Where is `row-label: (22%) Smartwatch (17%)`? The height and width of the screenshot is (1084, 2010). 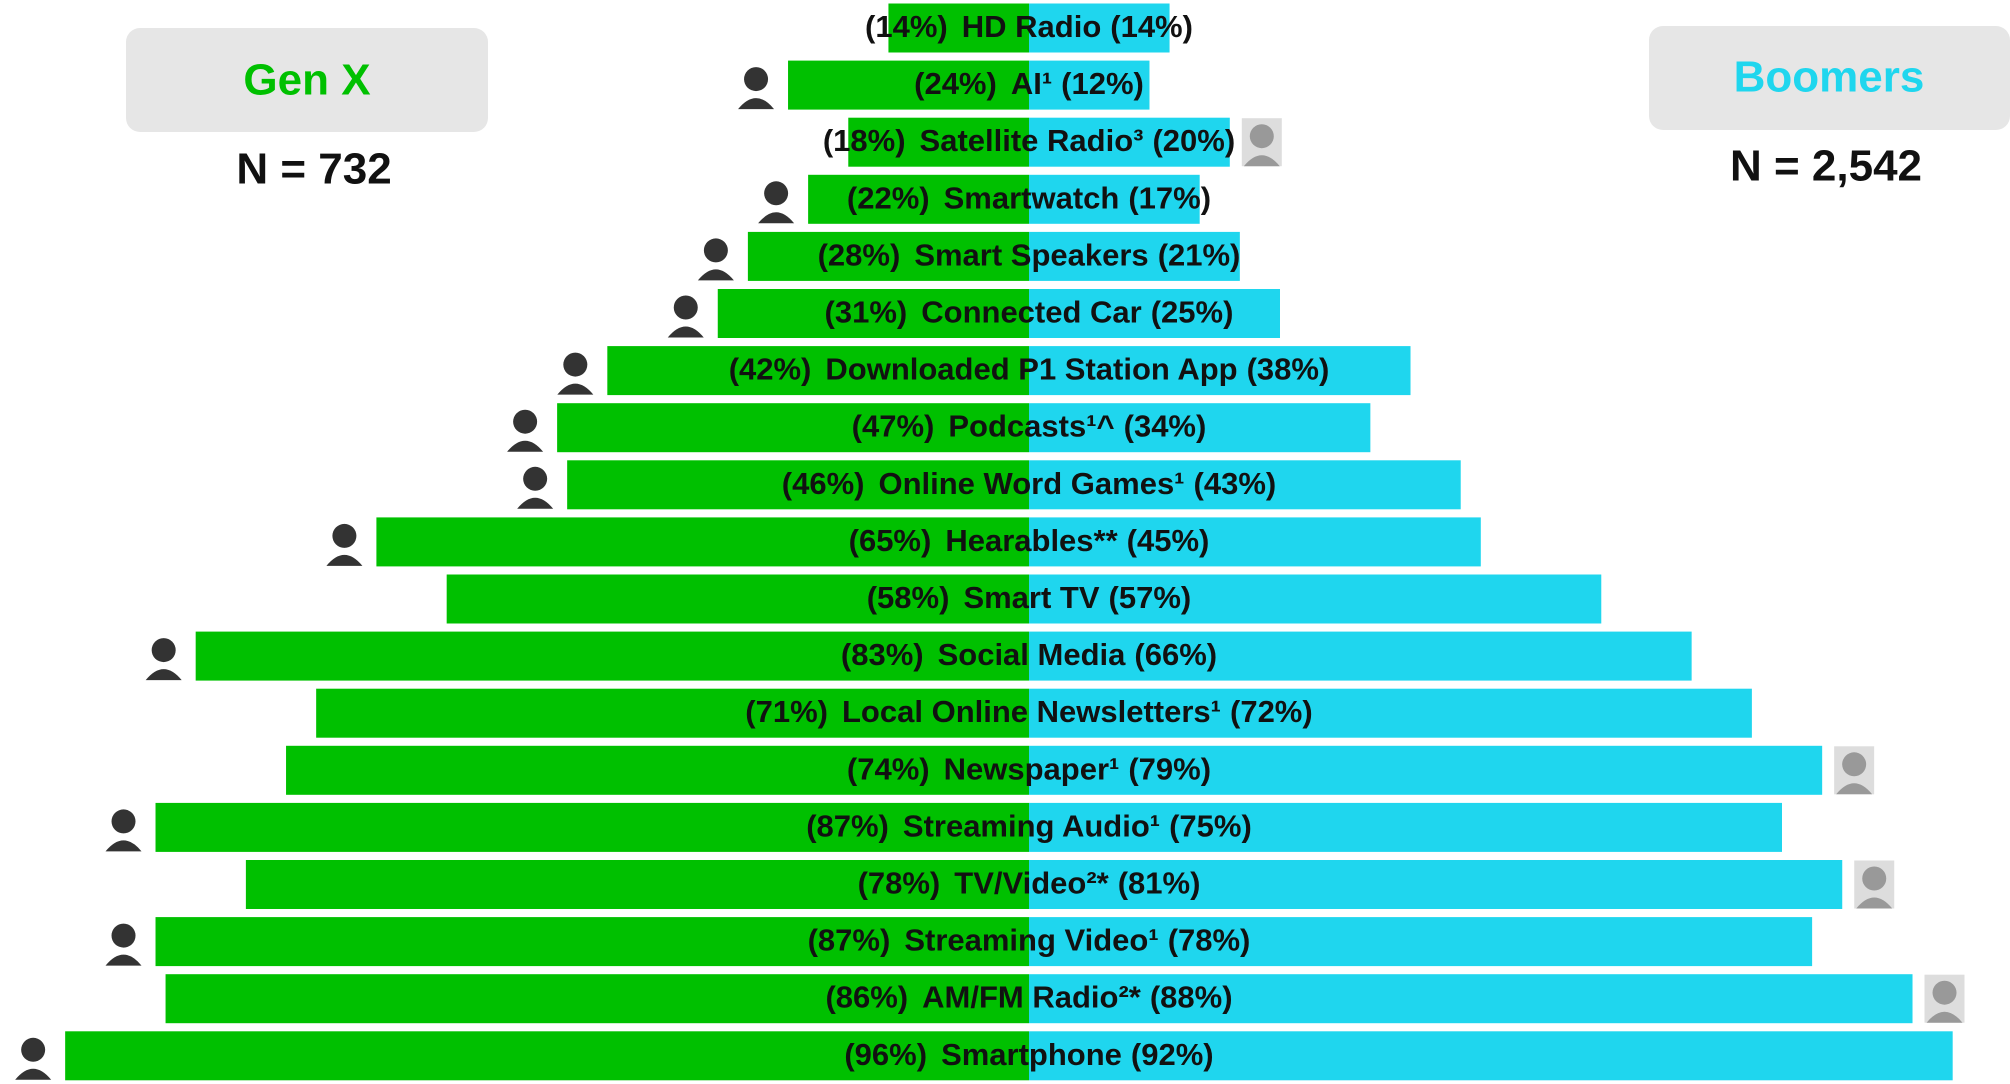 row-label: (22%) Smartwatch (17%) is located at coordinates (1029, 197).